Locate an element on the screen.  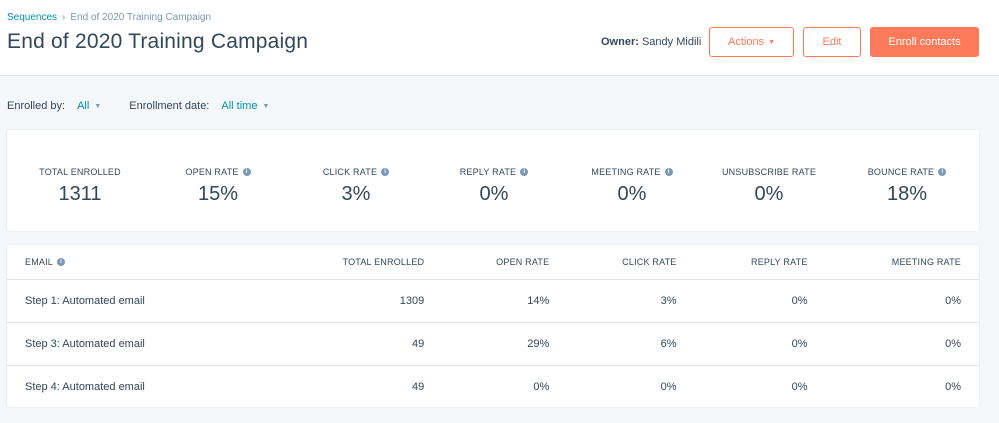
actions-button: Actions ▼ is located at coordinates (751, 42).